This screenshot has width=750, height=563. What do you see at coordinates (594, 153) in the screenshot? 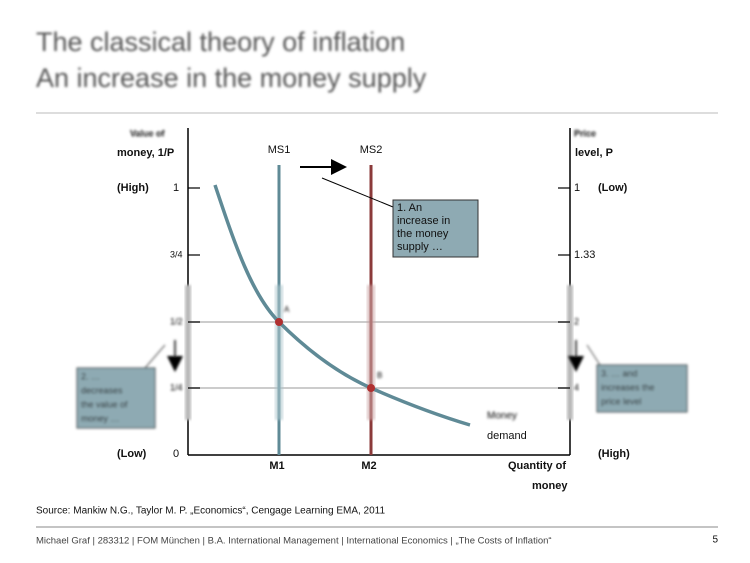
I see `axis-title: level, P` at bounding box center [594, 153].